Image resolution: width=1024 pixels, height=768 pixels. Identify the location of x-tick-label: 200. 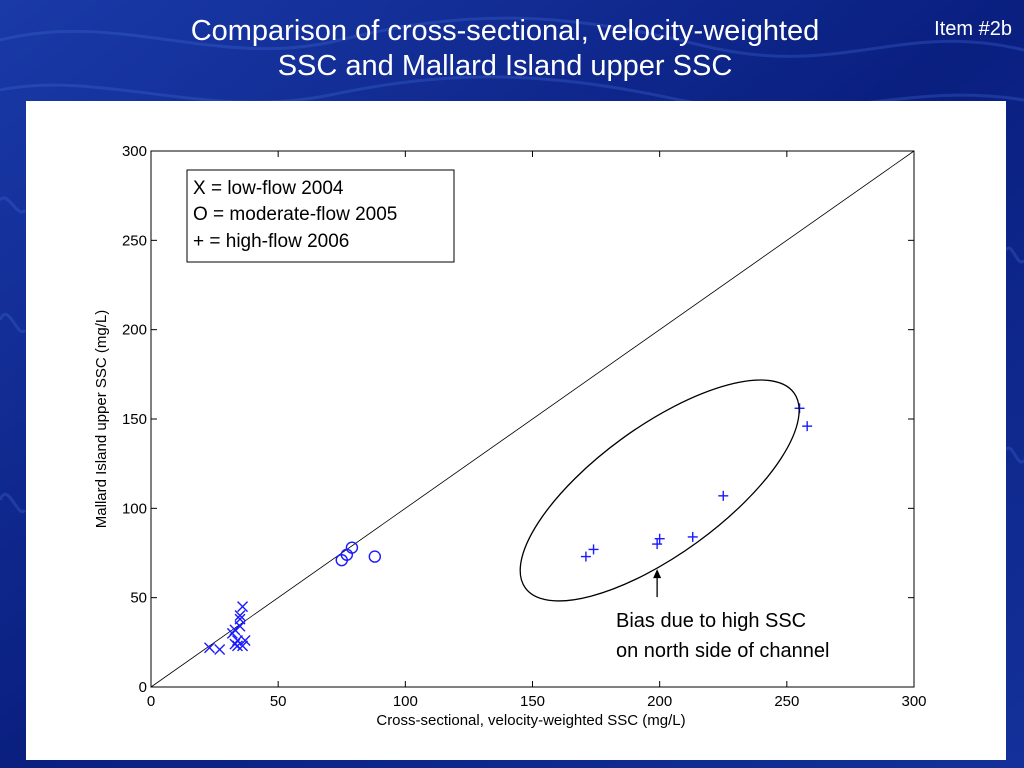
(659, 701).